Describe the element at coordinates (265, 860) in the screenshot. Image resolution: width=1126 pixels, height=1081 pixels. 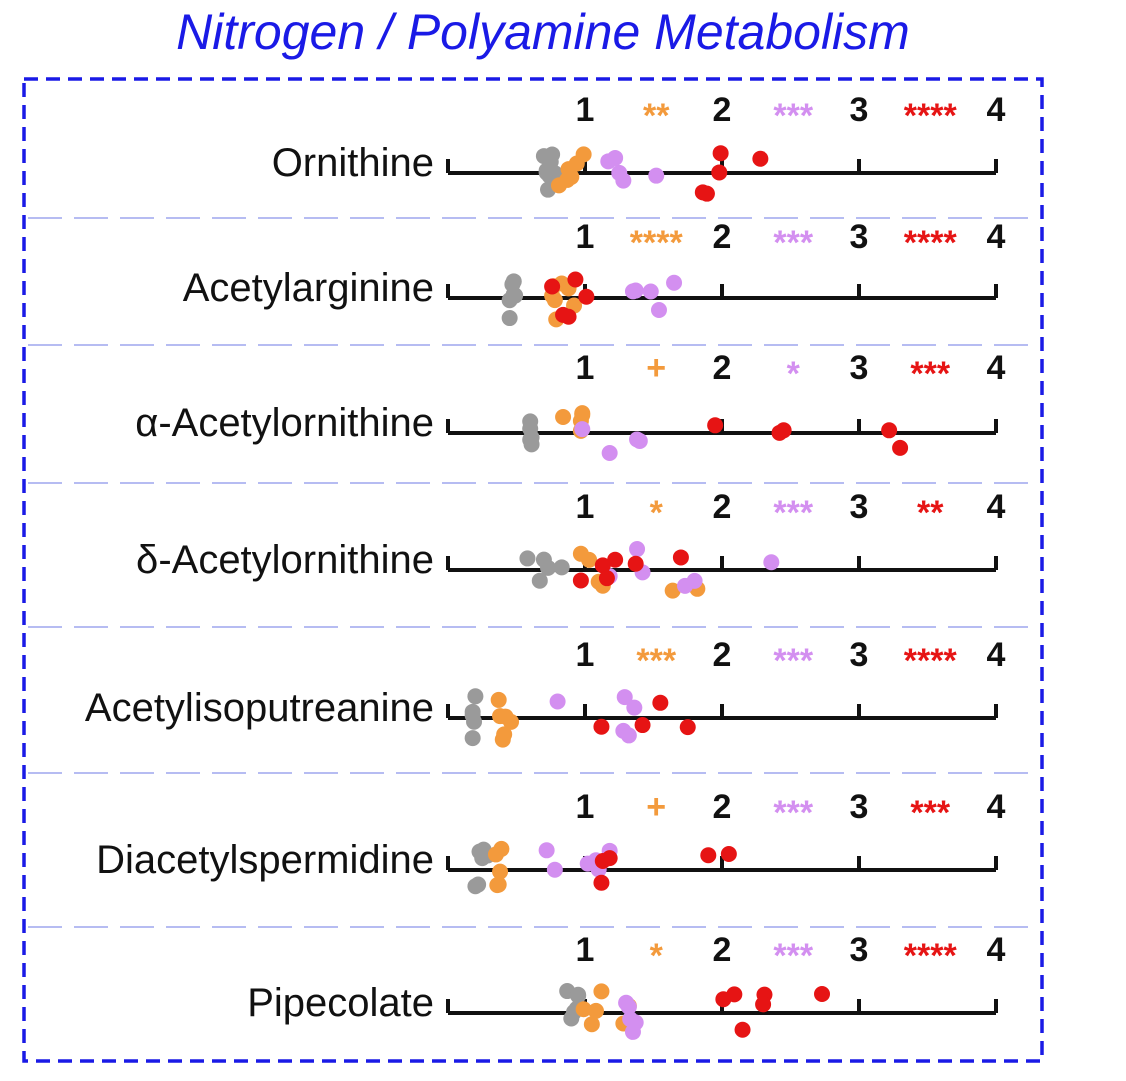
I see `row-label: Diacetylspermidine` at that location.